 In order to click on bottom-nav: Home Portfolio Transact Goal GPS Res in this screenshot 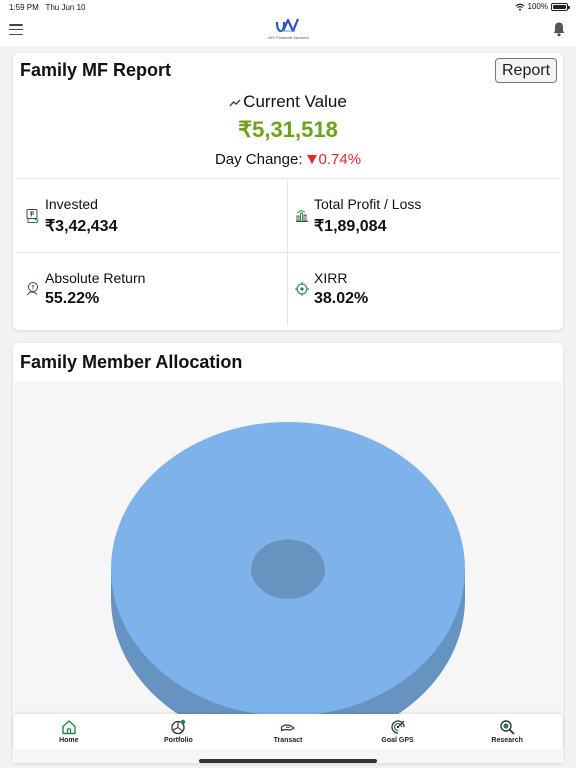, I will do `click(288, 732)`.